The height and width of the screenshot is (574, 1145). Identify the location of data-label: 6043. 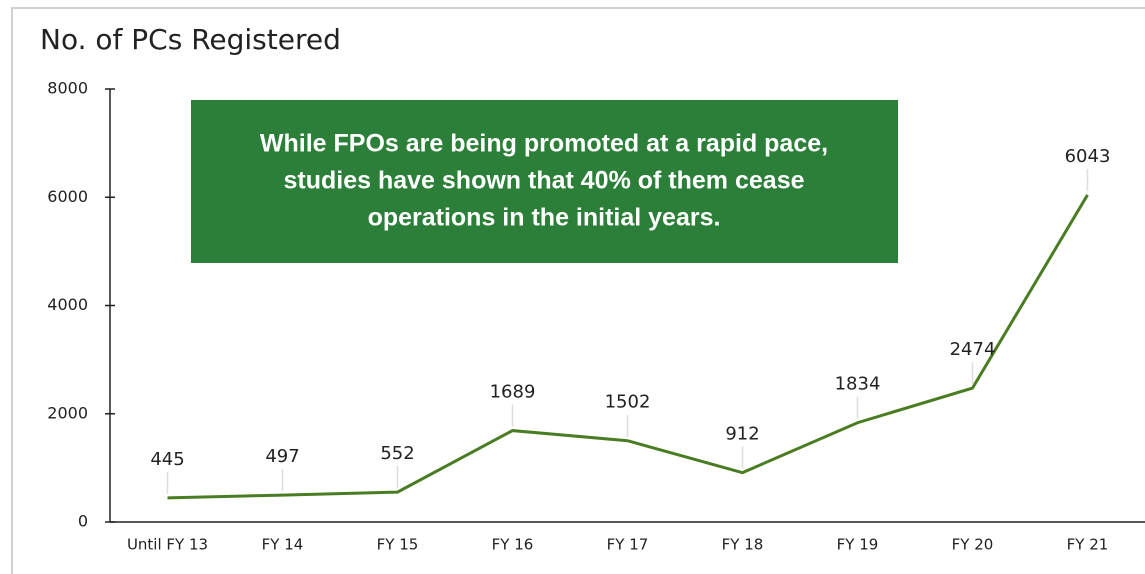
(1088, 156).